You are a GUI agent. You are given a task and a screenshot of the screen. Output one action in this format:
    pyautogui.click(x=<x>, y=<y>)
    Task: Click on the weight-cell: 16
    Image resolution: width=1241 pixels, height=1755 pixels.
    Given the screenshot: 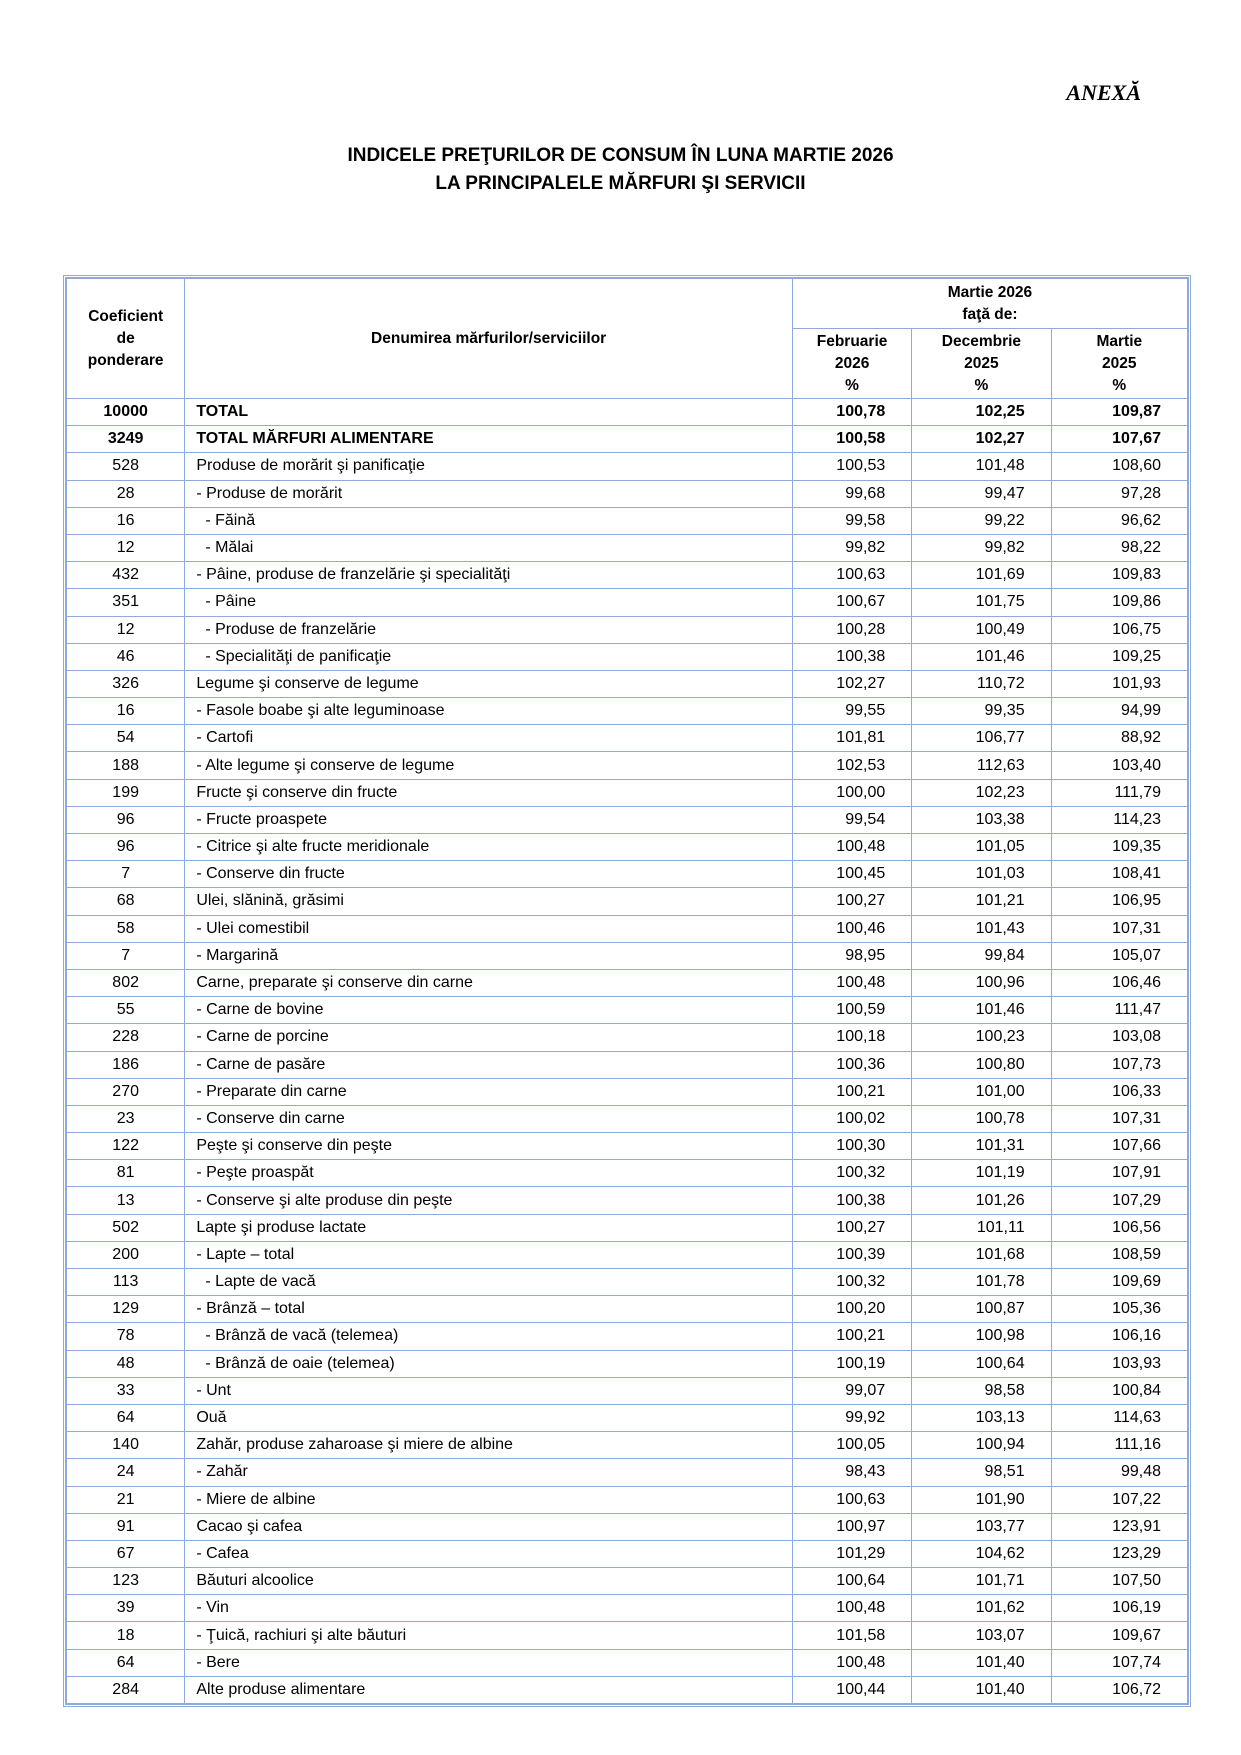 What is the action you would take?
    pyautogui.click(x=125, y=520)
    